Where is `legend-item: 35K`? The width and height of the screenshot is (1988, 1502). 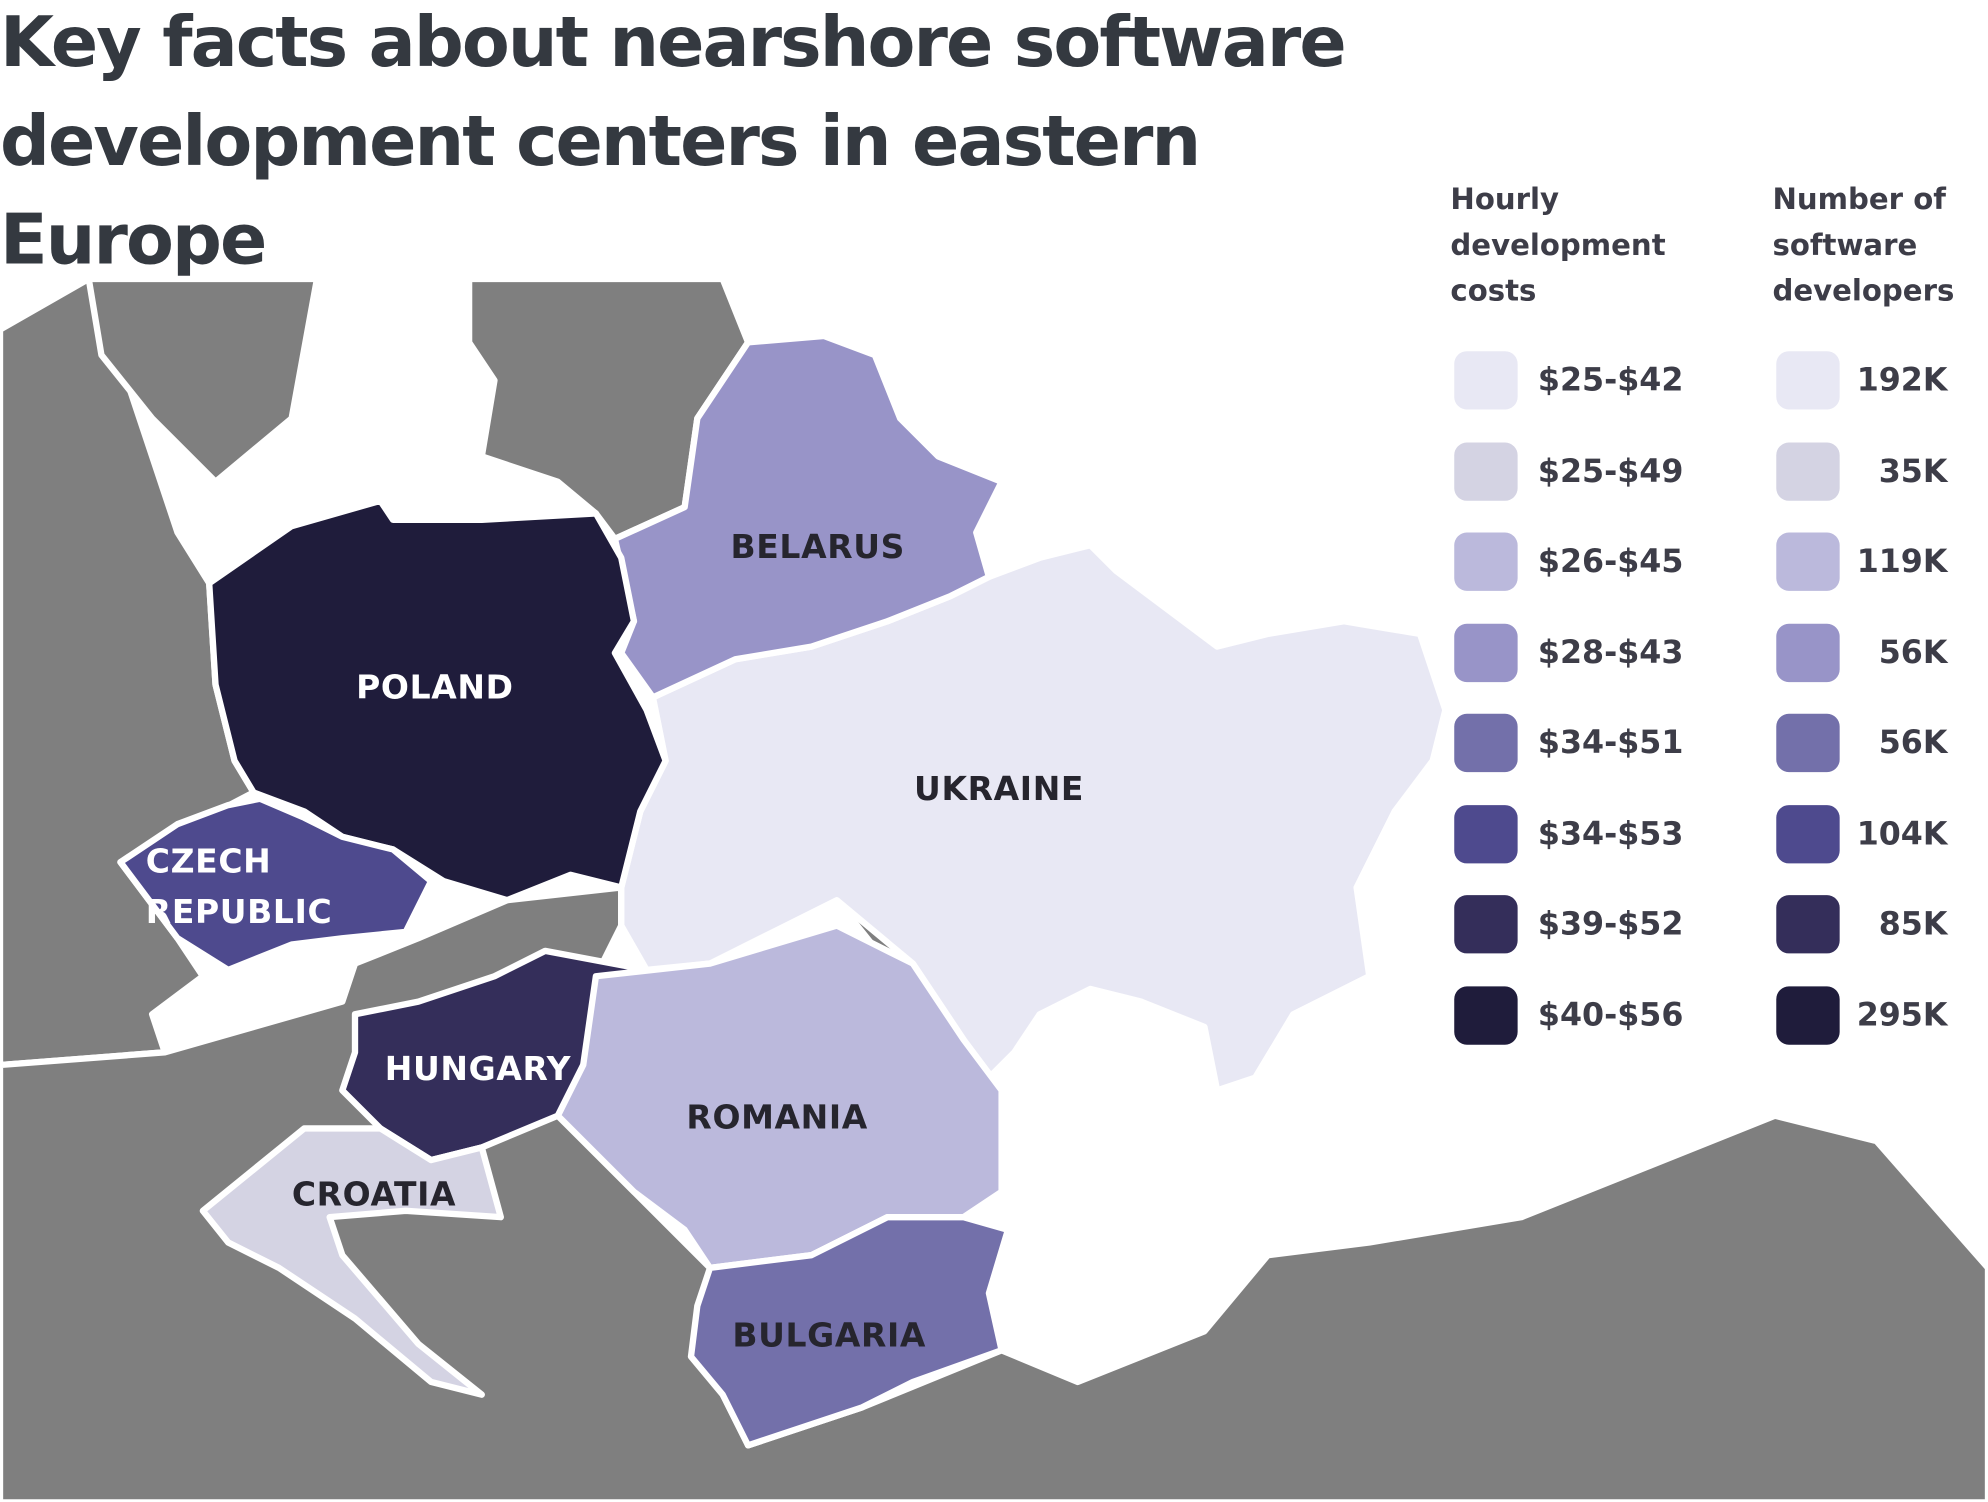 legend-item: 35K is located at coordinates (1873, 471).